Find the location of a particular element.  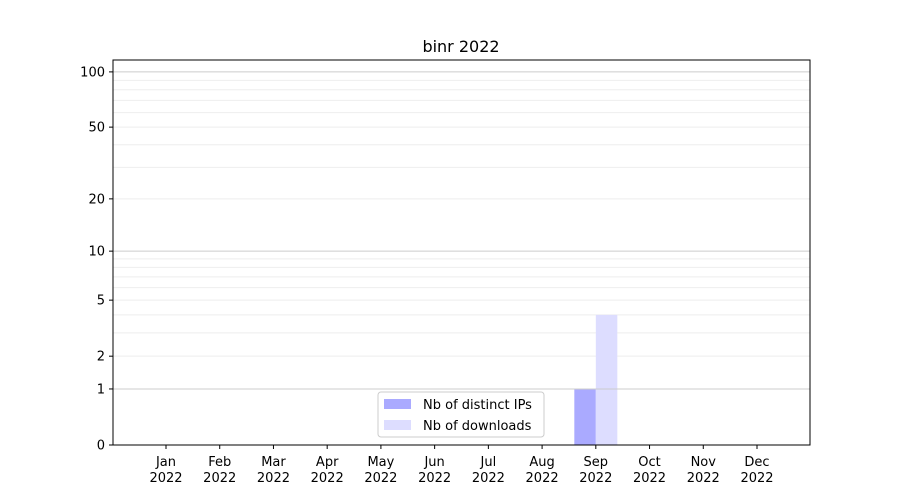

y-tick-label: 2 is located at coordinates (101, 357).